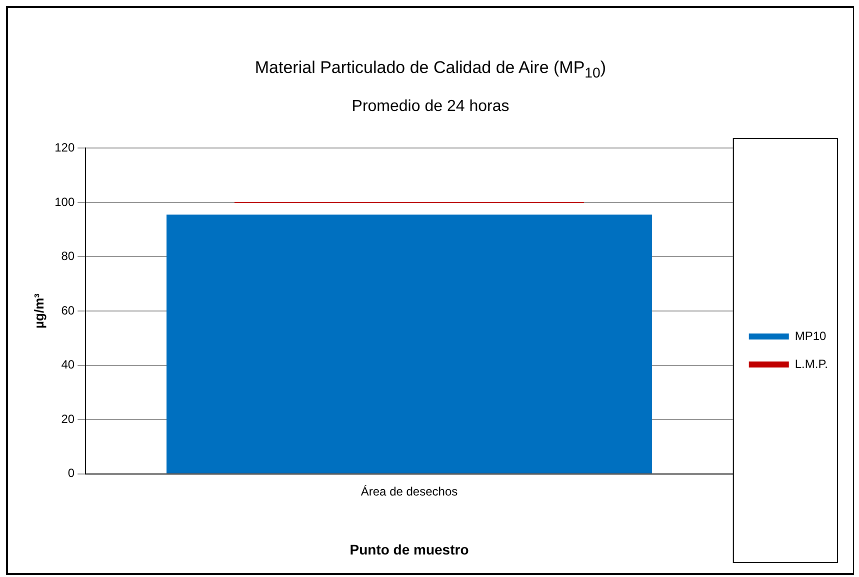 The width and height of the screenshot is (859, 577). I want to click on x-tick-label: Área de desechos, so click(409, 491).